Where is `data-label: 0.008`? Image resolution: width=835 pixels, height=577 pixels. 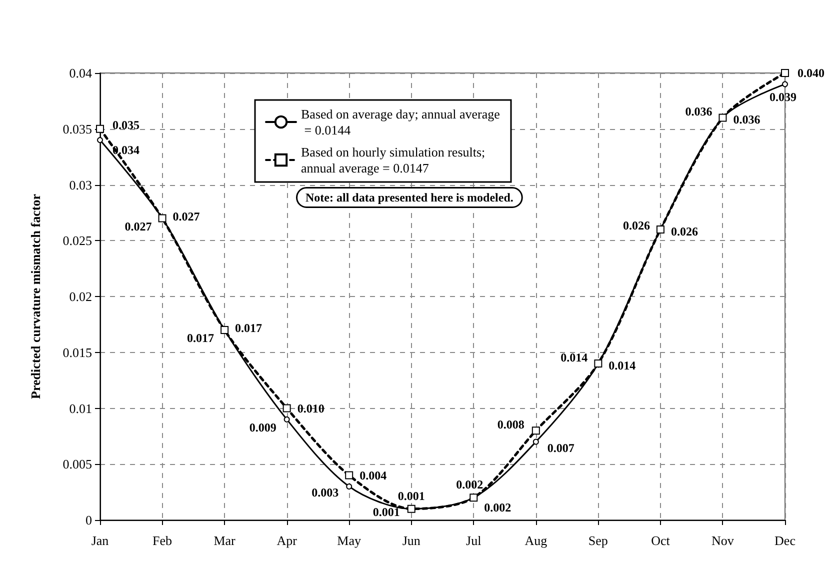
data-label: 0.008 is located at coordinates (510, 425).